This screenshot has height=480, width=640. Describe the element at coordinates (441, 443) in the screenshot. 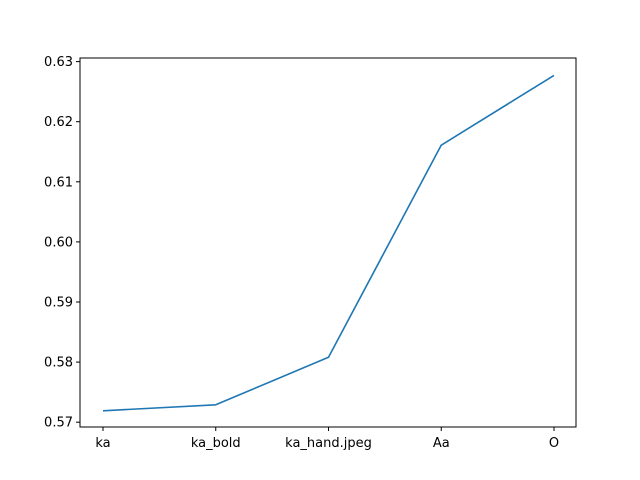

I see `x-tick-label: Aa` at that location.